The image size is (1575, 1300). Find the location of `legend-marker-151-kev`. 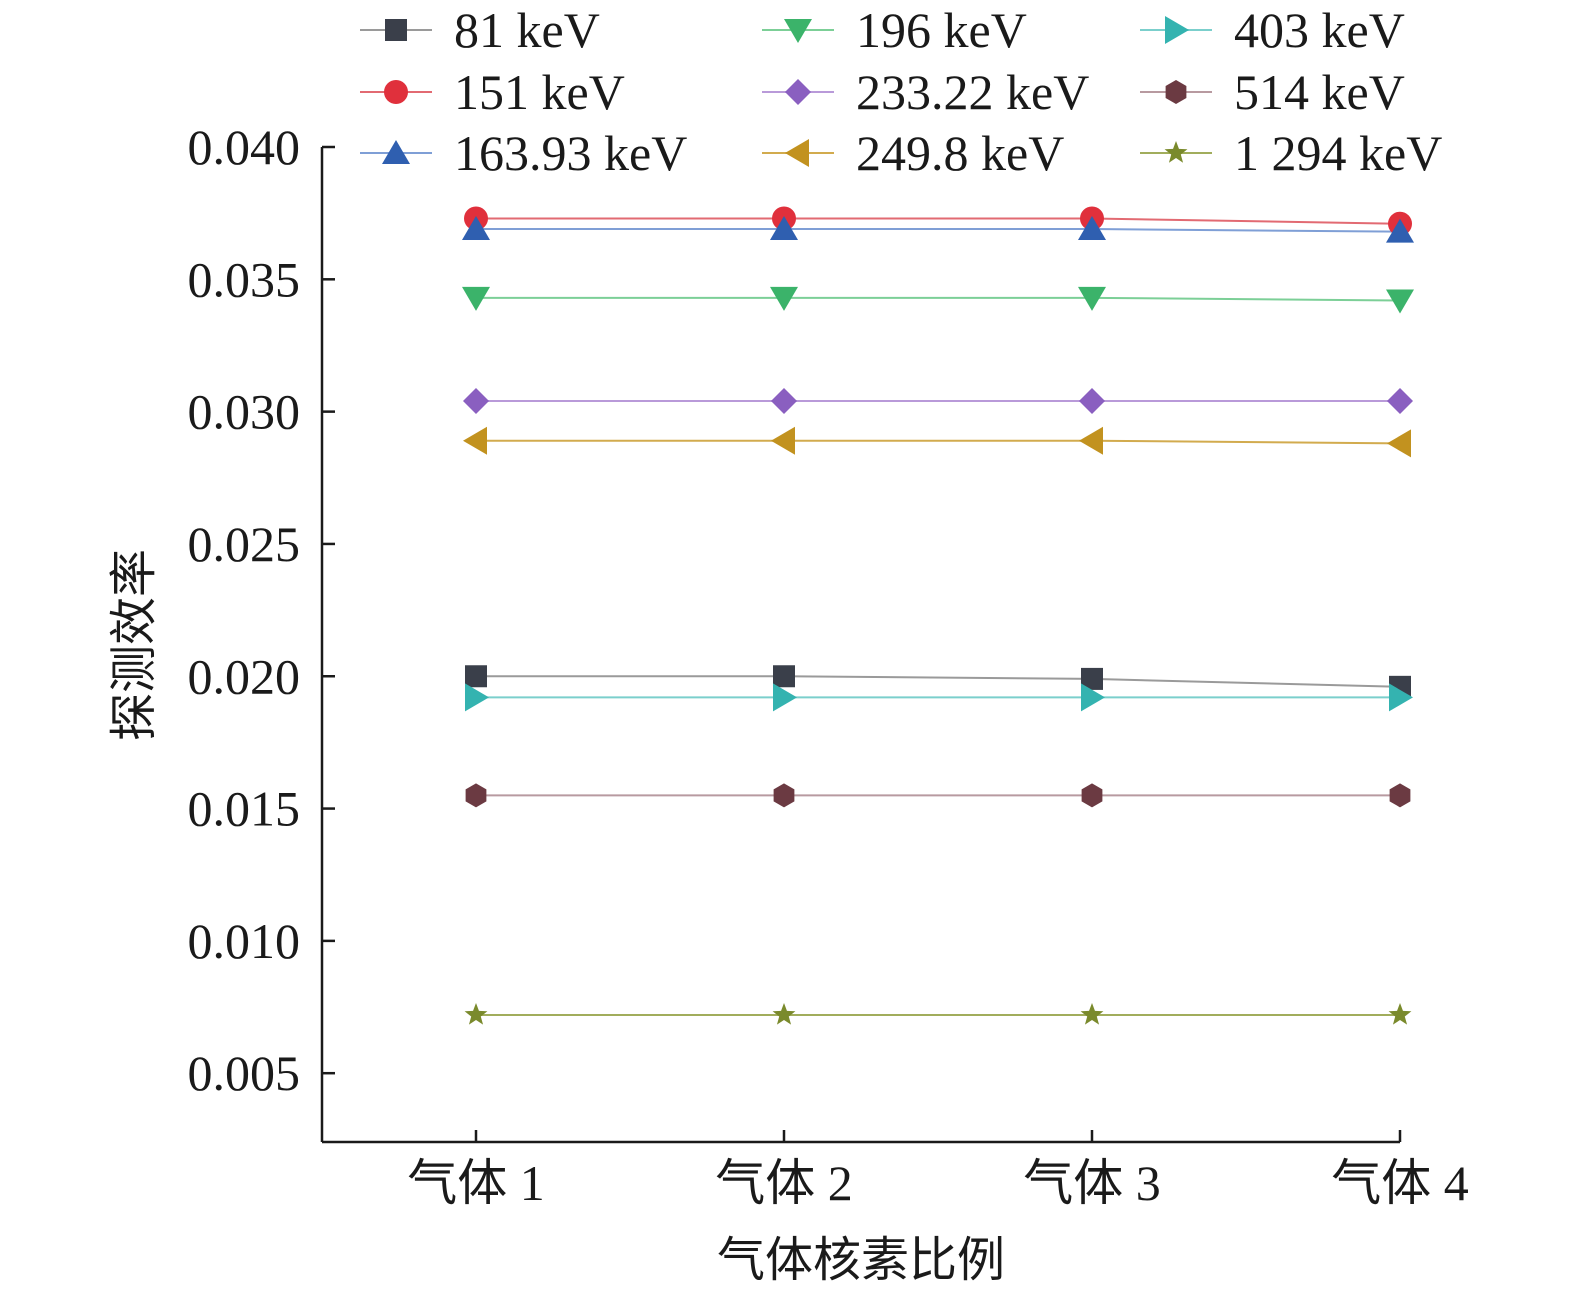

legend-marker-151-kev is located at coordinates (396, 92).